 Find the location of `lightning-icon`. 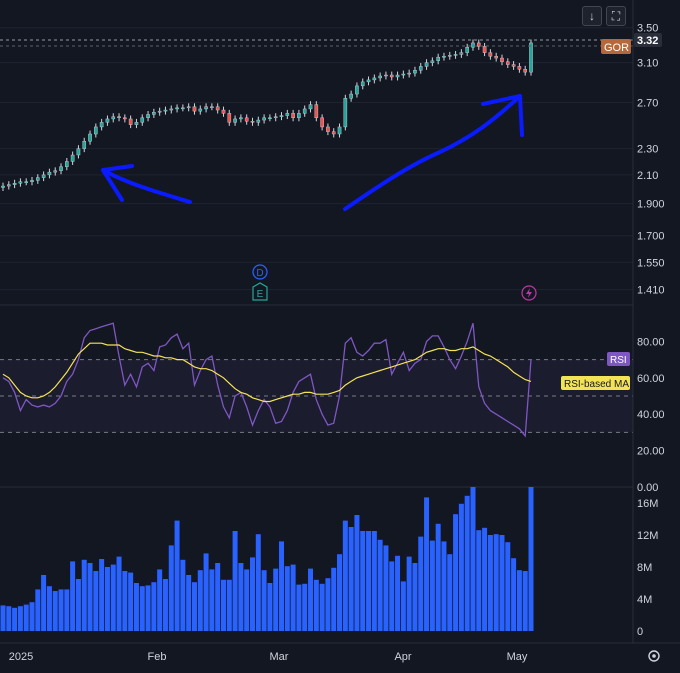

lightning-icon is located at coordinates (529, 293).